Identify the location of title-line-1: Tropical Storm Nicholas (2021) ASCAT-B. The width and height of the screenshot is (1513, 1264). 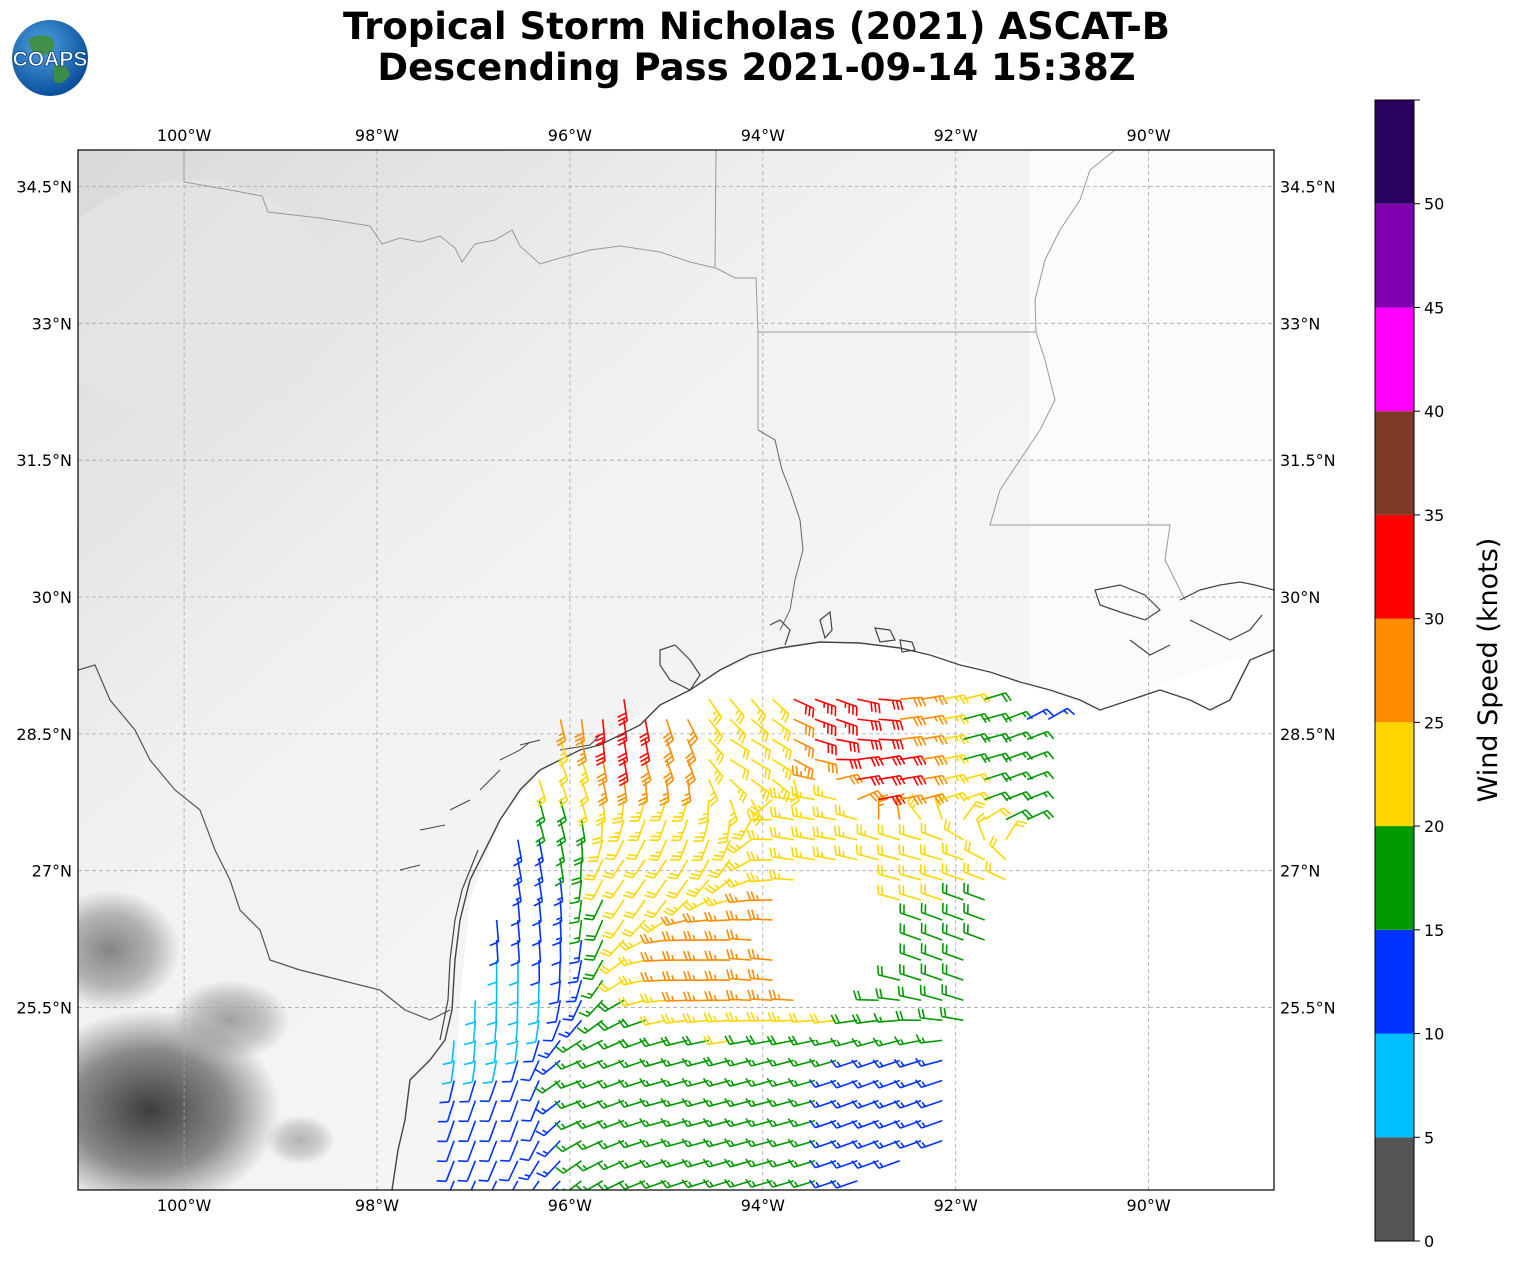
(756, 26).